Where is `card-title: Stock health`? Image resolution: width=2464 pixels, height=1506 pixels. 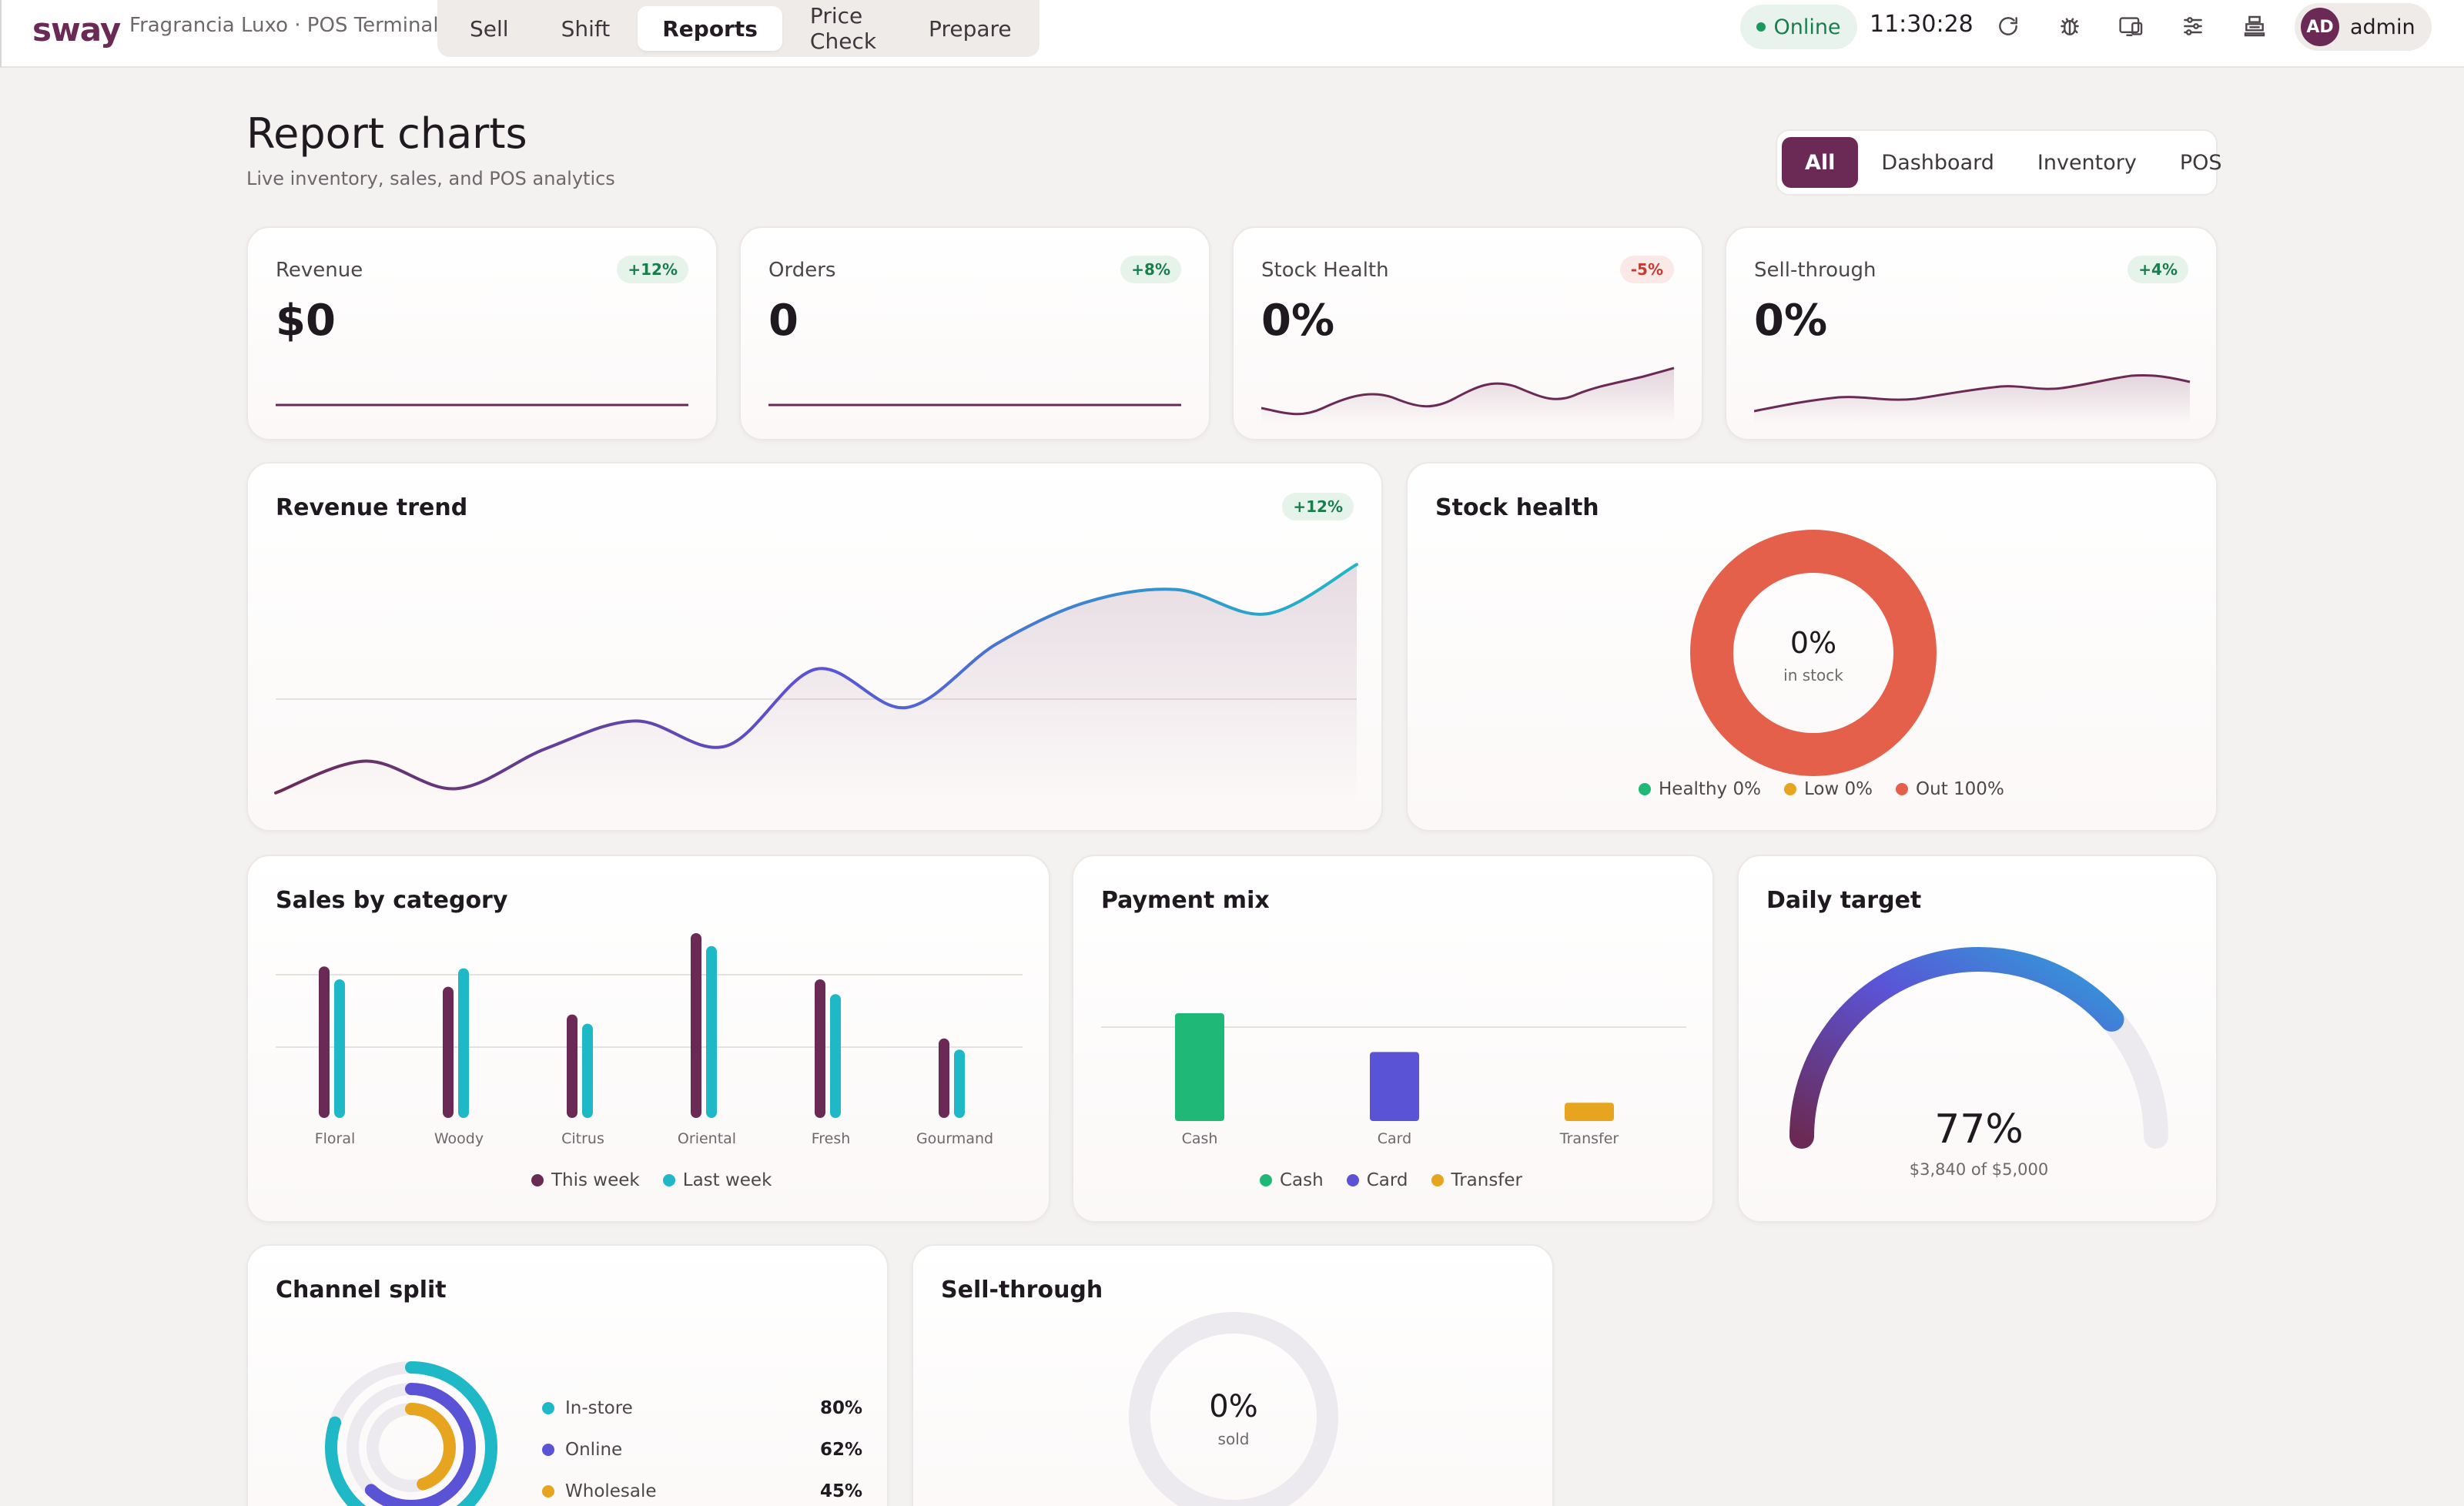
card-title: Stock health is located at coordinates (1517, 507).